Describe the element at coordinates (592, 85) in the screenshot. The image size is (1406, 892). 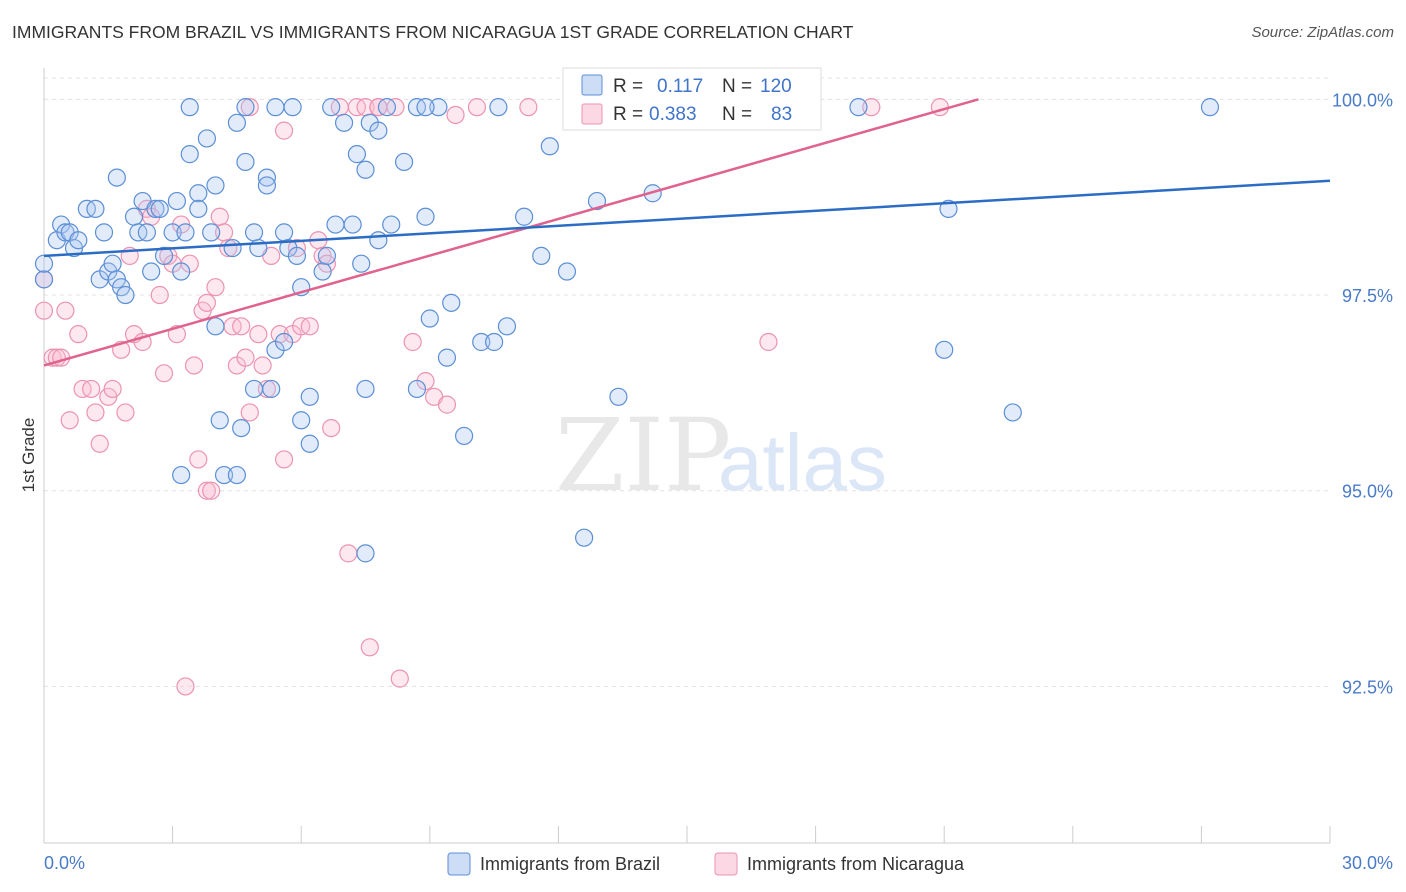
I see `stats-brazil-swatch` at that location.